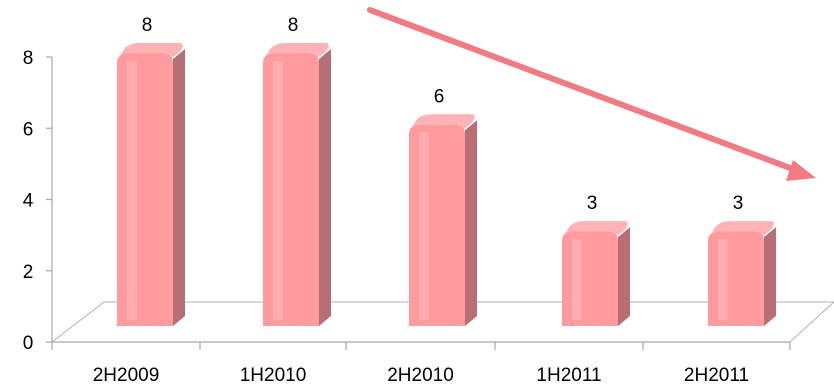 This screenshot has width=834, height=389. Describe the element at coordinates (801, 170) in the screenshot. I see `trend-arrow-head` at that location.